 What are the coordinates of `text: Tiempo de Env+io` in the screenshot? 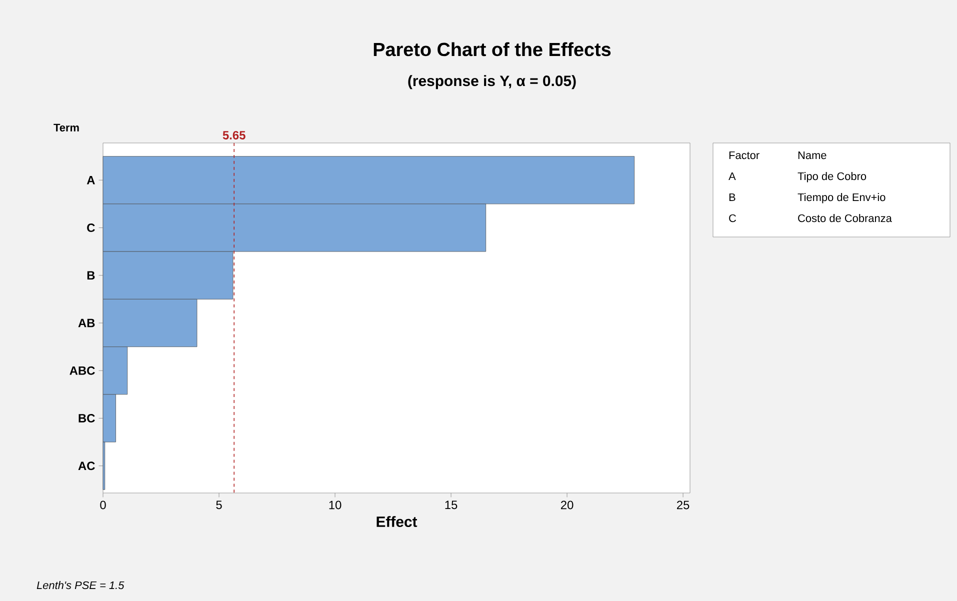 It's located at (842, 198).